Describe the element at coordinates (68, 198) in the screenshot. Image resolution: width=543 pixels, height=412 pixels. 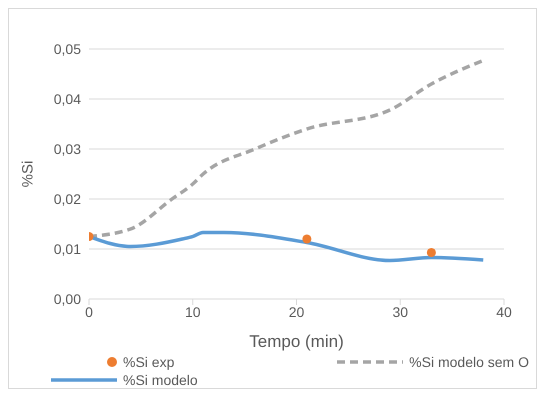
I see `y-tick-label: 0,02` at that location.